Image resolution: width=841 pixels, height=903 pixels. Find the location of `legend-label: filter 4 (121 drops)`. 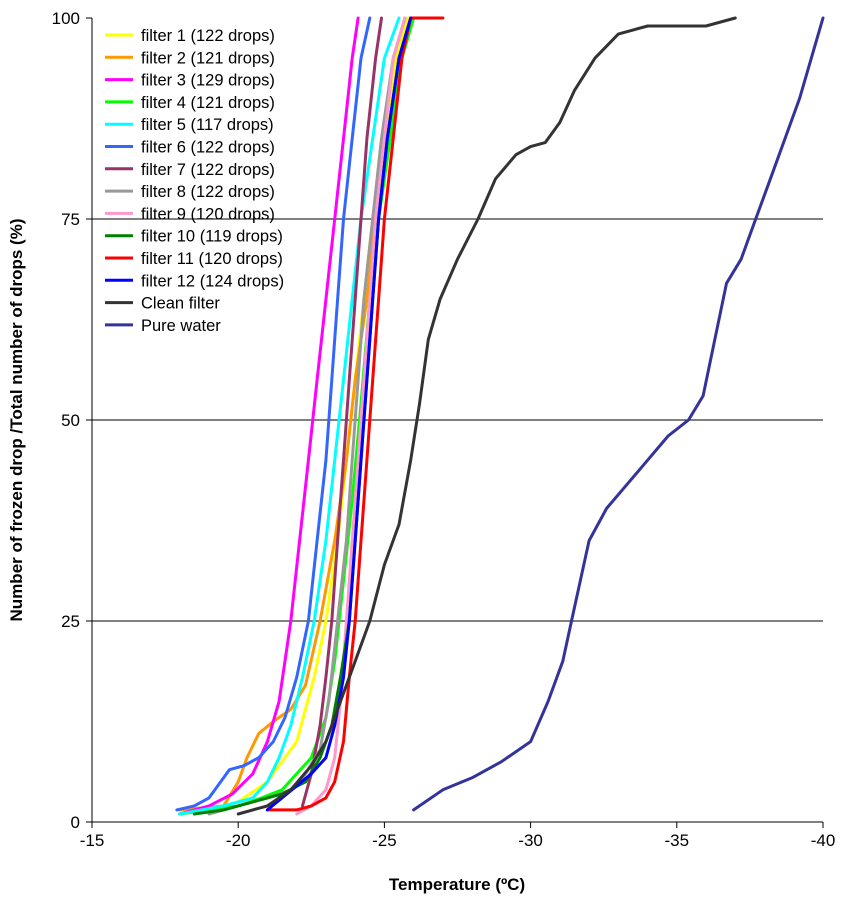

legend-label: filter 4 (121 drops) is located at coordinates (208, 103).